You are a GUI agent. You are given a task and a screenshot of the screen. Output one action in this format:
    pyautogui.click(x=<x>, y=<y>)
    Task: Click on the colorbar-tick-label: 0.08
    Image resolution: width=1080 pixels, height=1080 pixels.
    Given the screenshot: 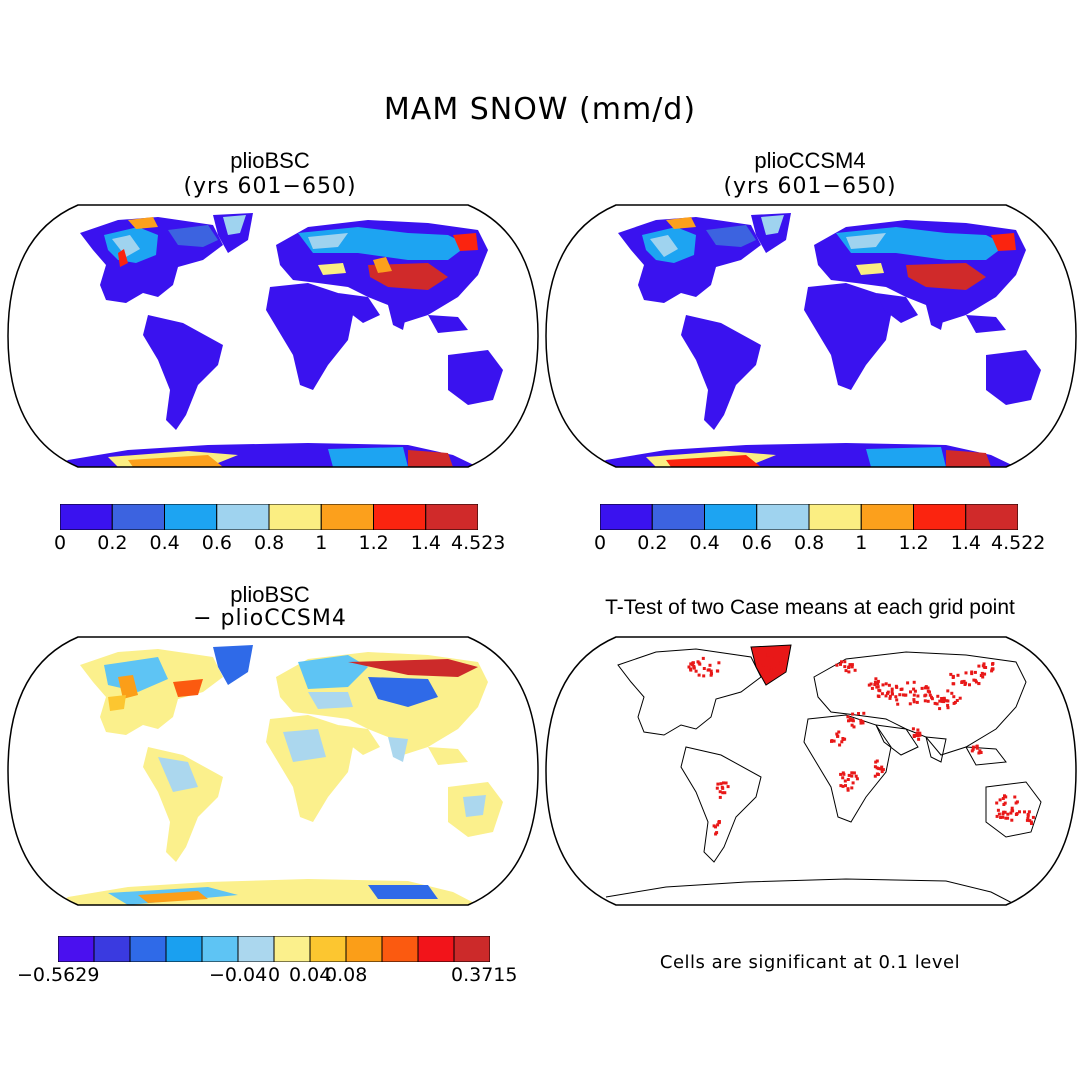 What is the action you would take?
    pyautogui.click(x=346, y=975)
    